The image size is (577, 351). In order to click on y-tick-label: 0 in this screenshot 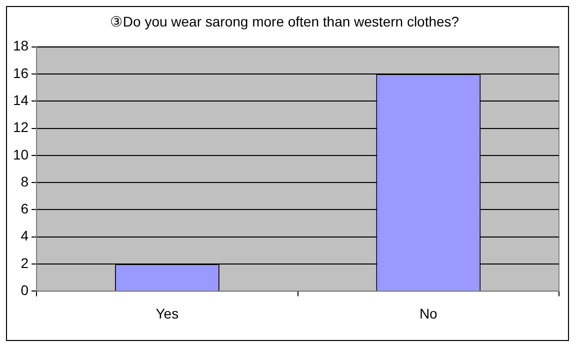, I will do `click(24, 290)`.